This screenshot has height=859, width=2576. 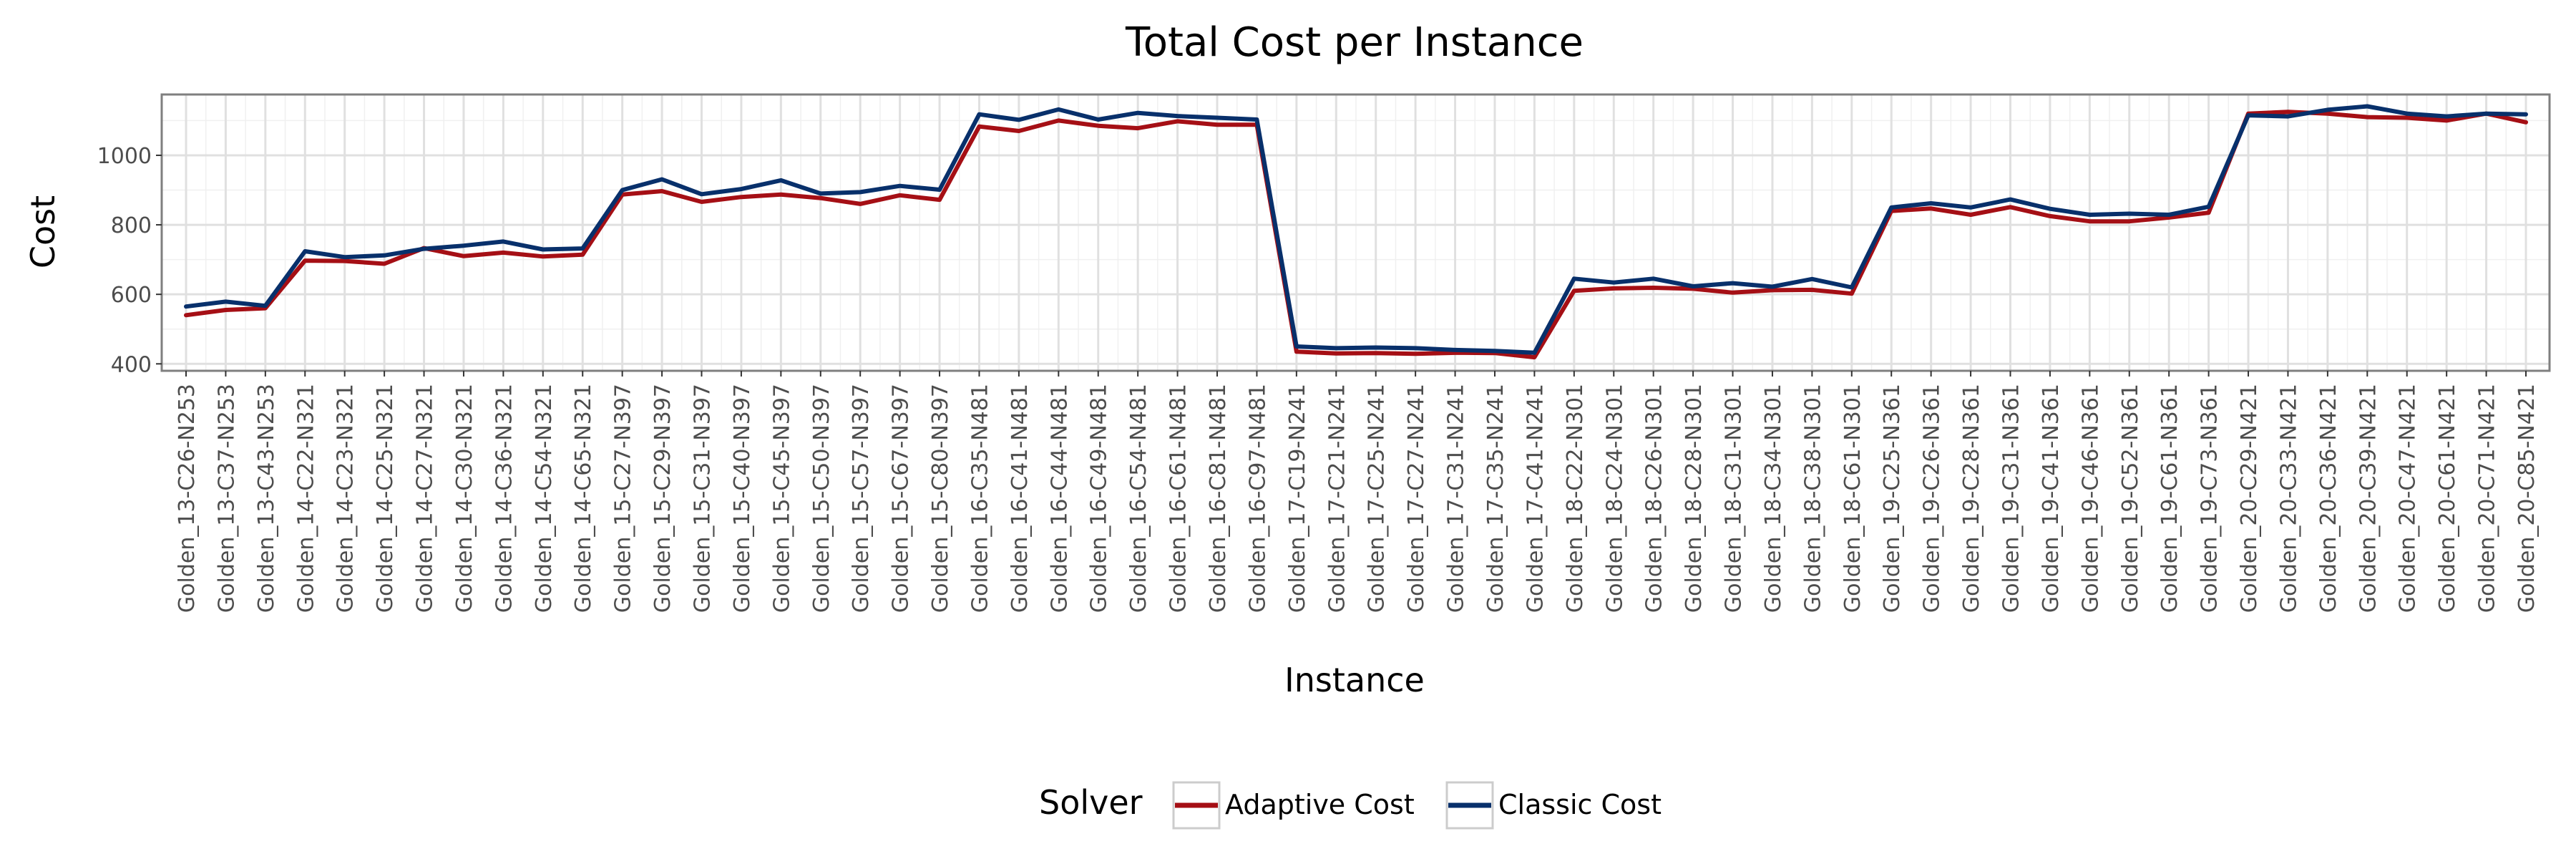 What do you see at coordinates (131, 364) in the screenshot?
I see `y-tick-label: 400` at bounding box center [131, 364].